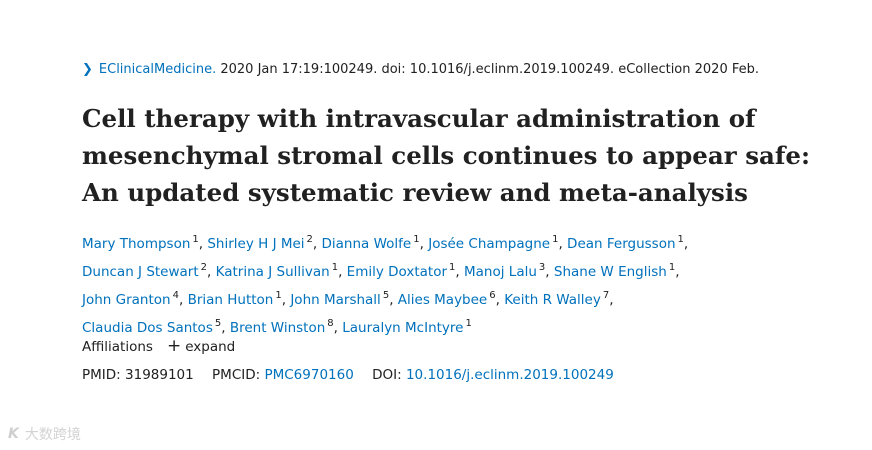  I want to click on journal-link: EClinicalMedicine., so click(157, 69).